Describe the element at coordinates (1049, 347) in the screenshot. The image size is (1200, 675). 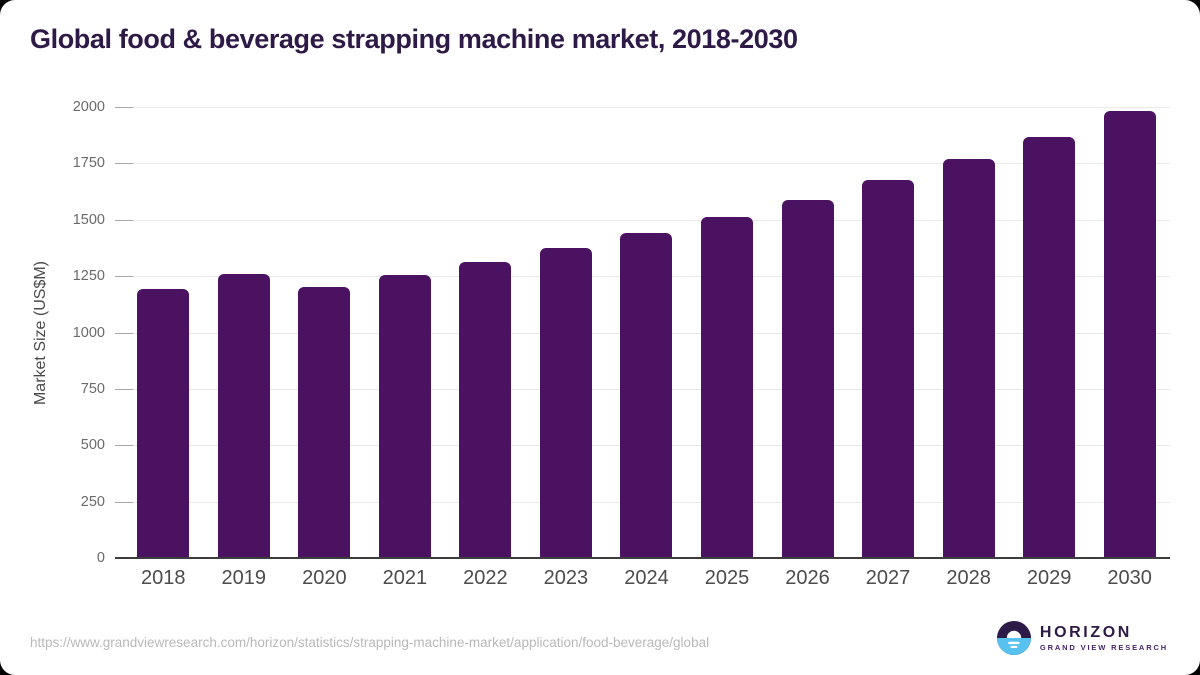
I see `bar-2029` at that location.